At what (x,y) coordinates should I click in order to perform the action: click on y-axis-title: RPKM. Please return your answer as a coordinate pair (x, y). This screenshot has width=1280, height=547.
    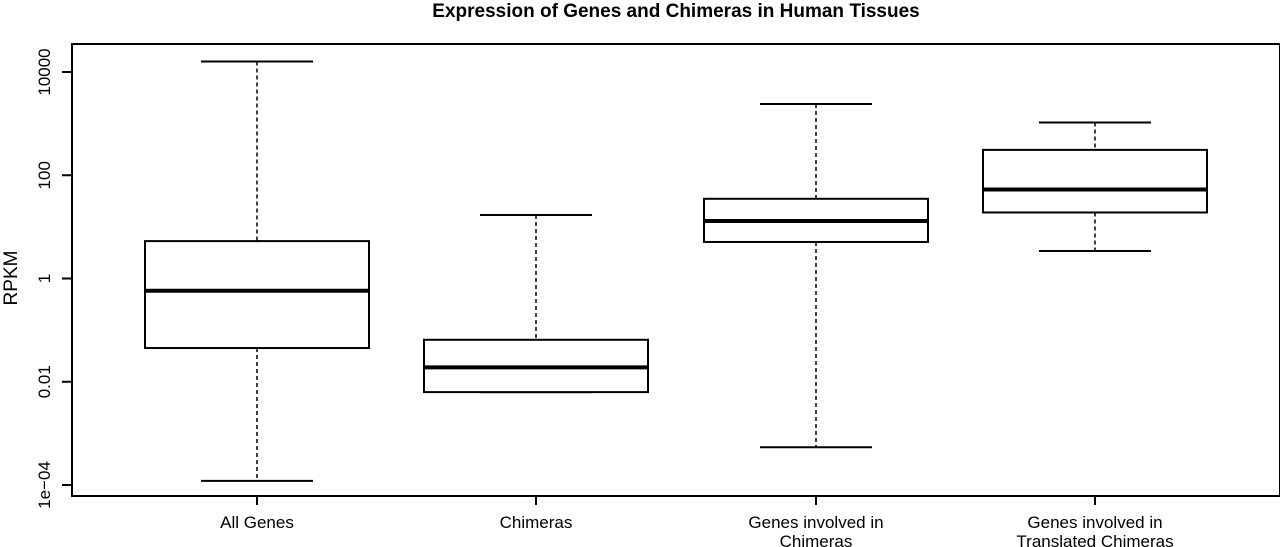
    Looking at the image, I should click on (11, 278).